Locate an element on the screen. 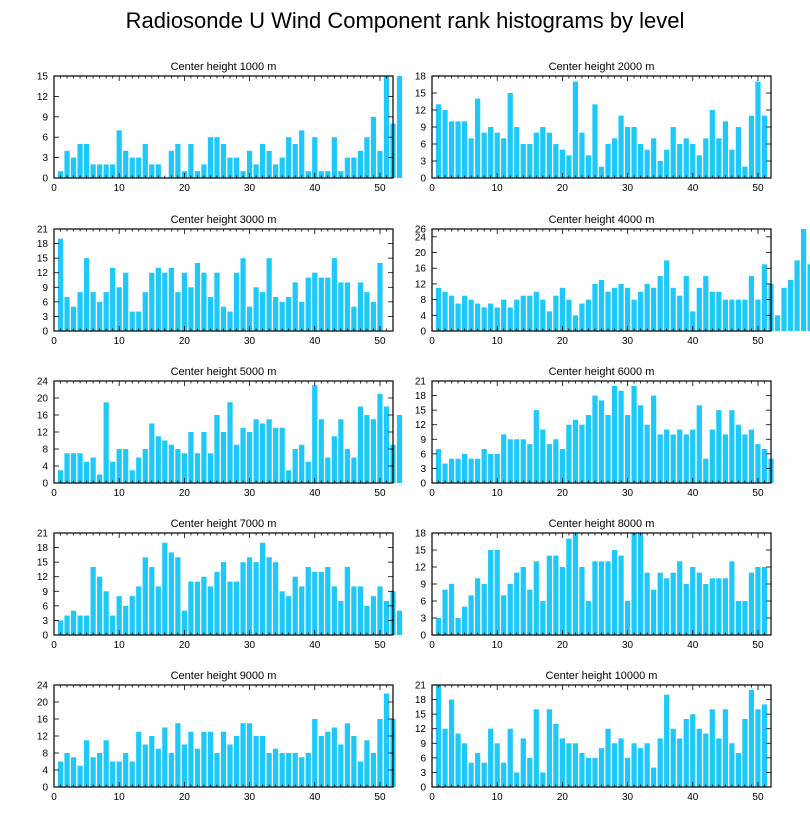 This screenshot has height=824, width=810. y-tick-label: 4 is located at coordinates (45, 467).